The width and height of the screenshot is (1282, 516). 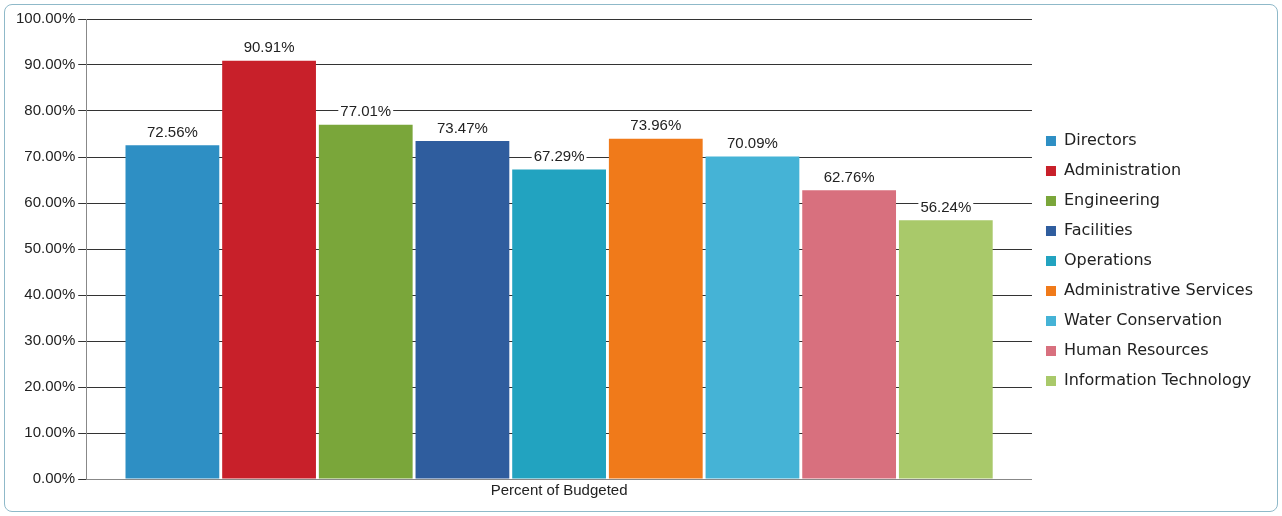 What do you see at coordinates (1107, 260) in the screenshot?
I see `legend-label: Operations` at bounding box center [1107, 260].